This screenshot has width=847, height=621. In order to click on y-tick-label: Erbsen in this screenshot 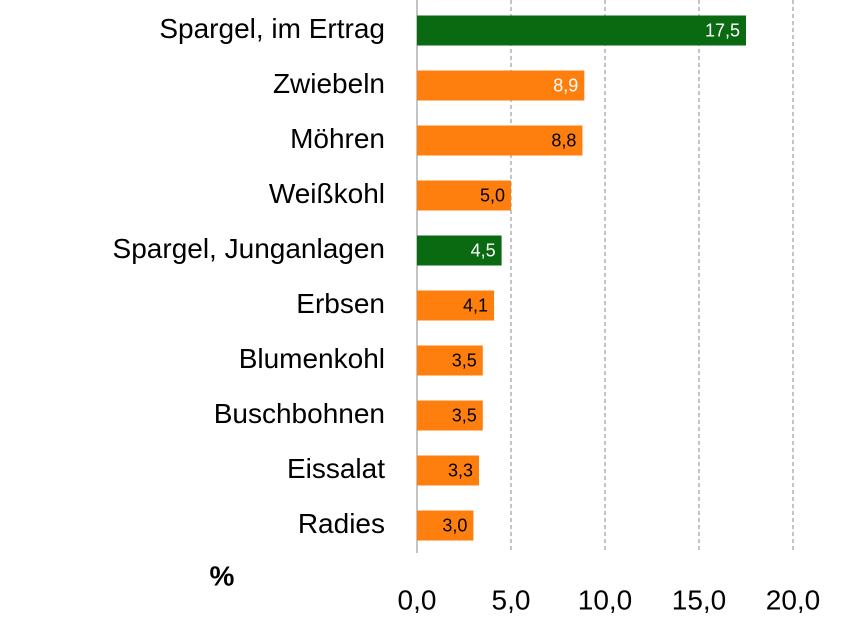, I will do `click(340, 303)`.